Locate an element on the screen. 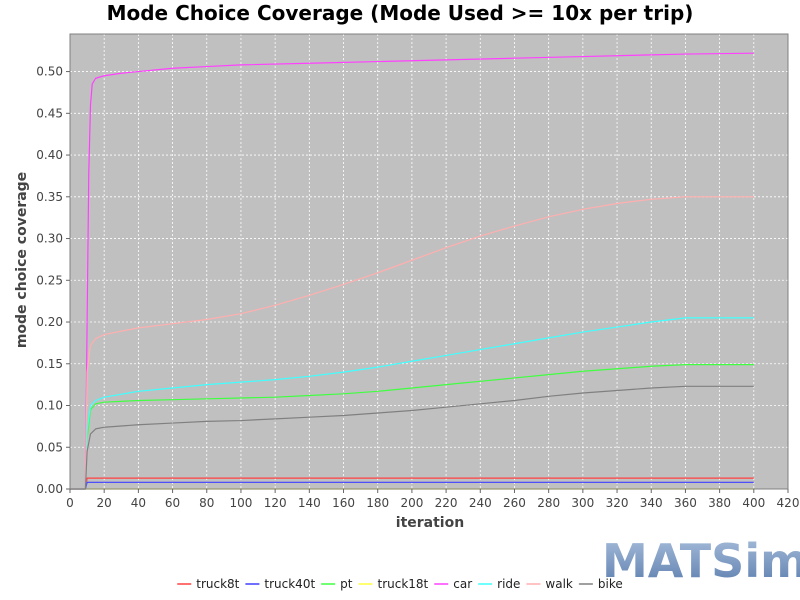 This screenshot has height=600, width=800. legend-label: truck40t is located at coordinates (289, 584).